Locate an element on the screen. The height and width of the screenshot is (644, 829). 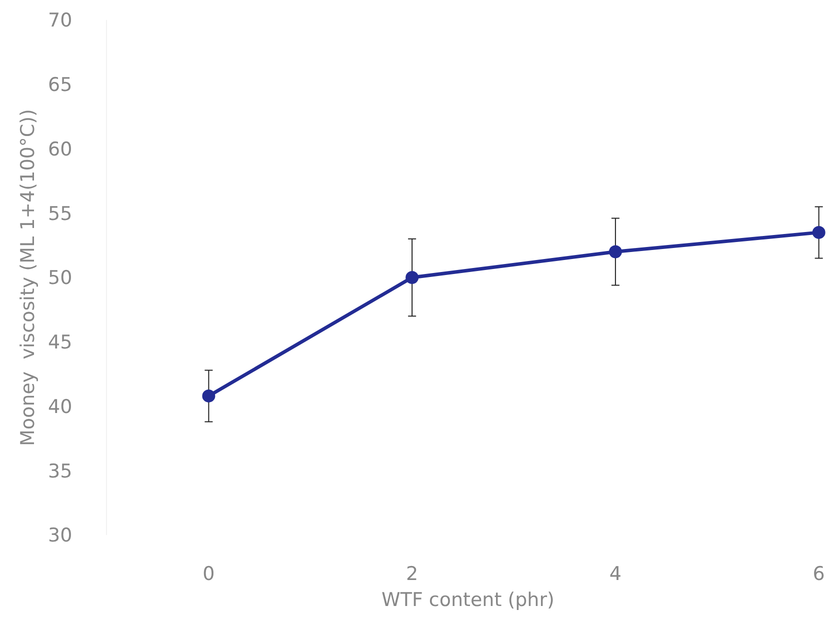
y-tick-label: 45 is located at coordinates (60, 343).